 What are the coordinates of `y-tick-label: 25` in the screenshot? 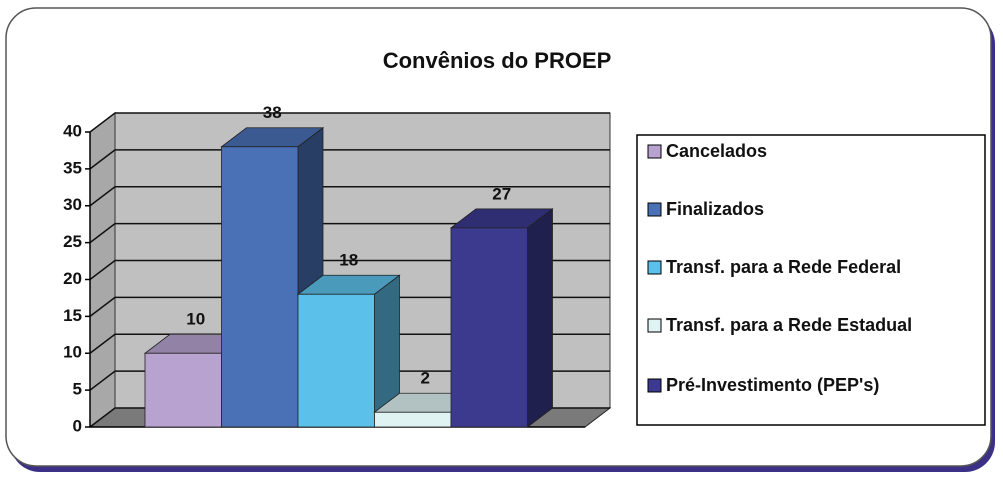 It's located at (72, 241).